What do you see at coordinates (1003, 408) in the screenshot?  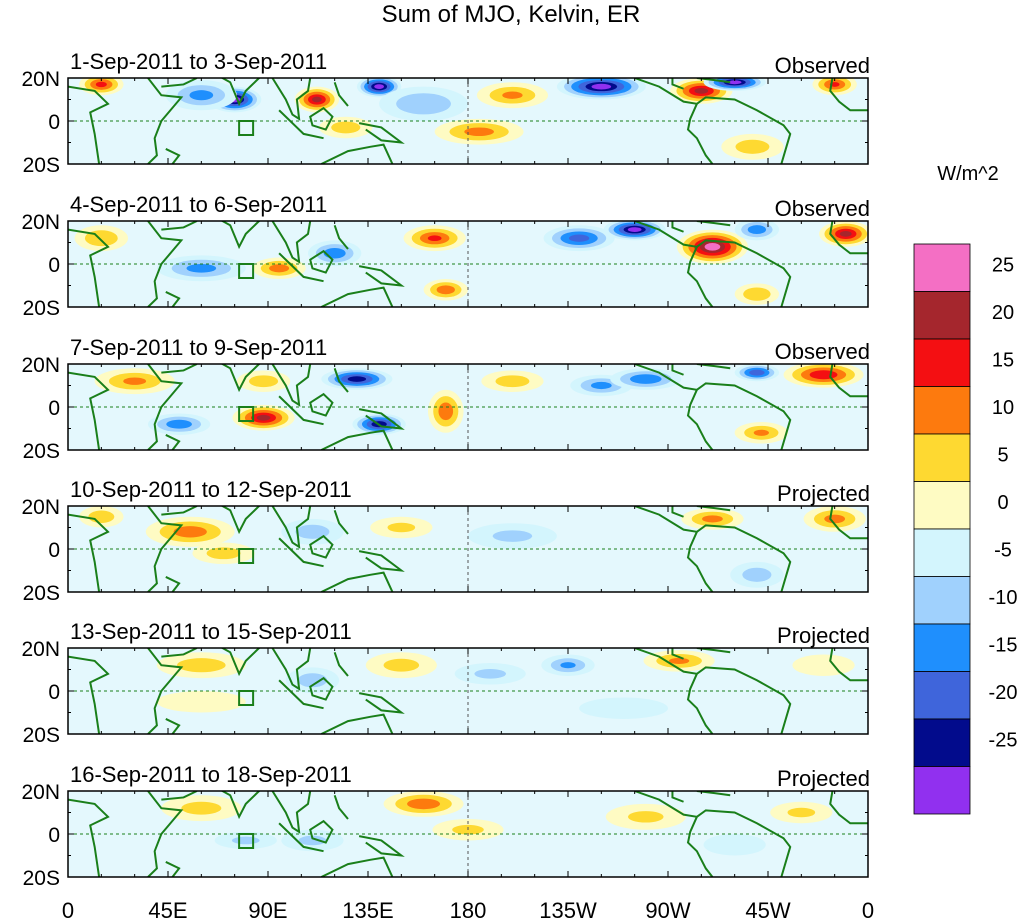 I see `colorbar-label: 10` at bounding box center [1003, 408].